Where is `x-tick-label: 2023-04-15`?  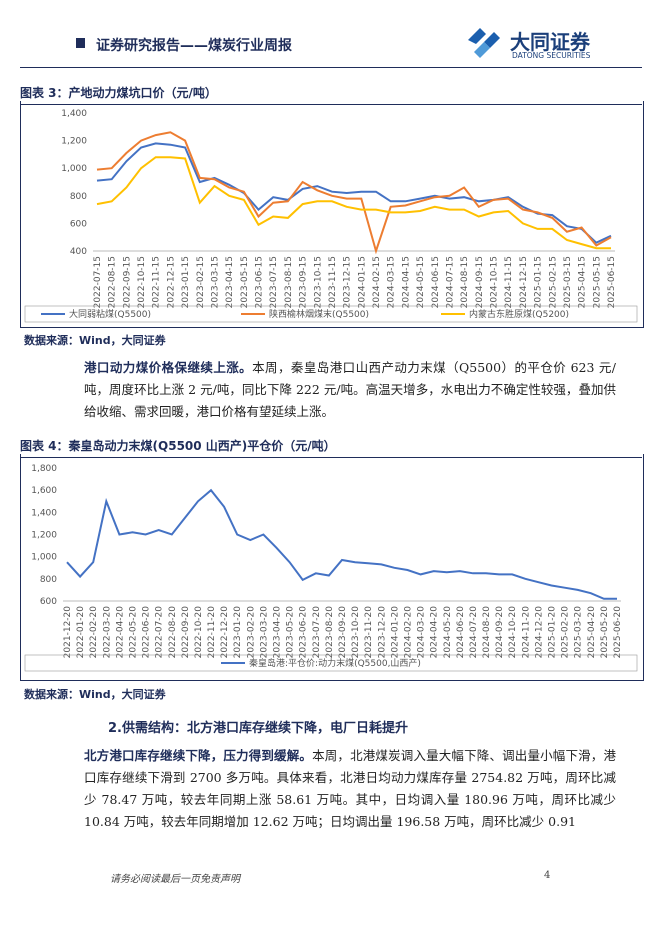
x-tick-label: 2023-04-15 is located at coordinates (230, 282).